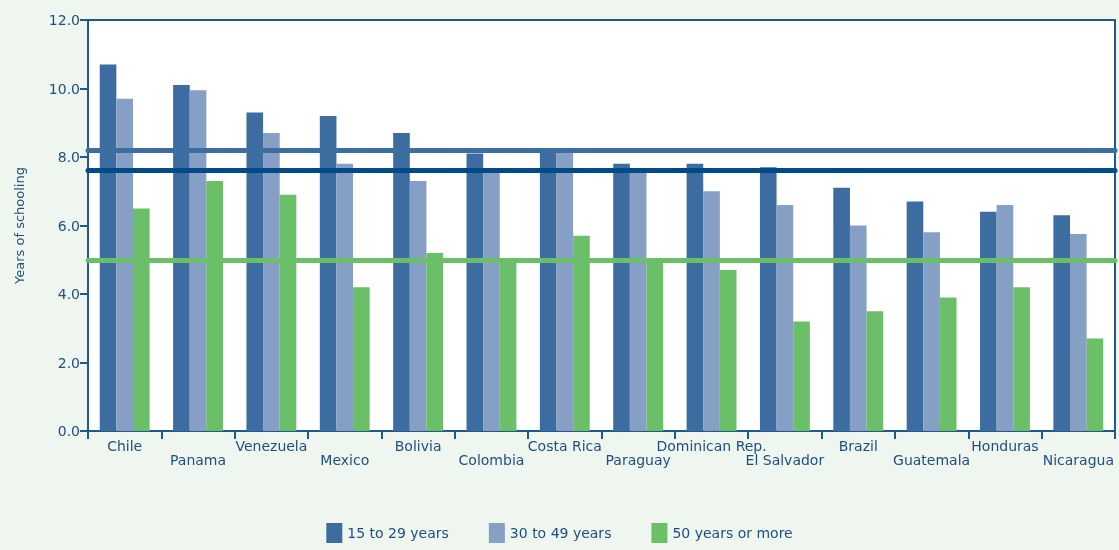 This screenshot has width=1119, height=550. What do you see at coordinates (68, 362) in the screenshot?
I see `y-tick-label: 2.0` at bounding box center [68, 362].